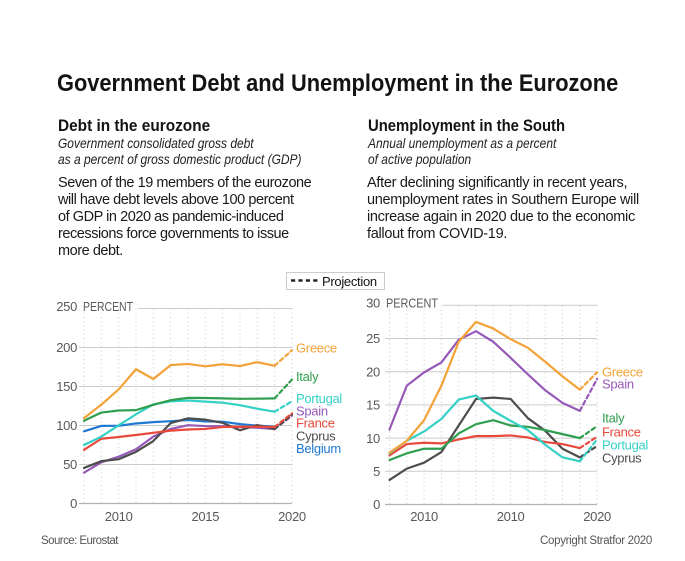 This screenshot has height=561, width=685. I want to click on svg-text: 25, so click(373, 338).